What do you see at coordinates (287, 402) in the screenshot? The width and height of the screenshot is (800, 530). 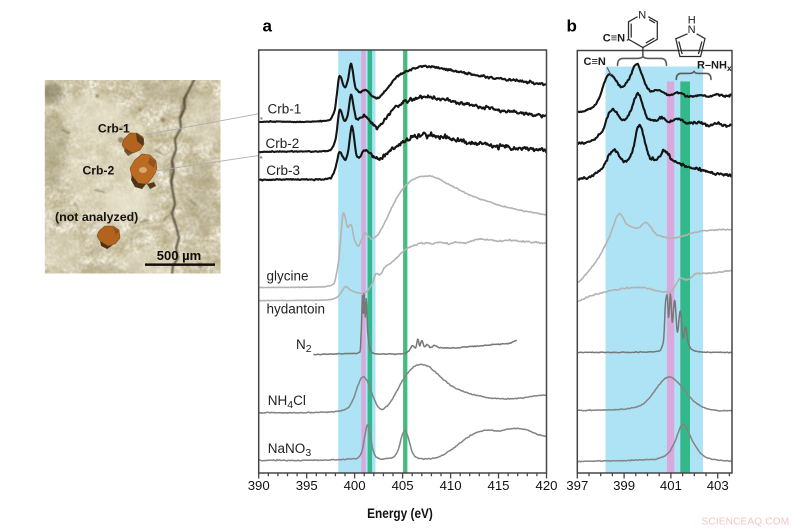 I see `svg-text: NH4Cl` at bounding box center [287, 402].